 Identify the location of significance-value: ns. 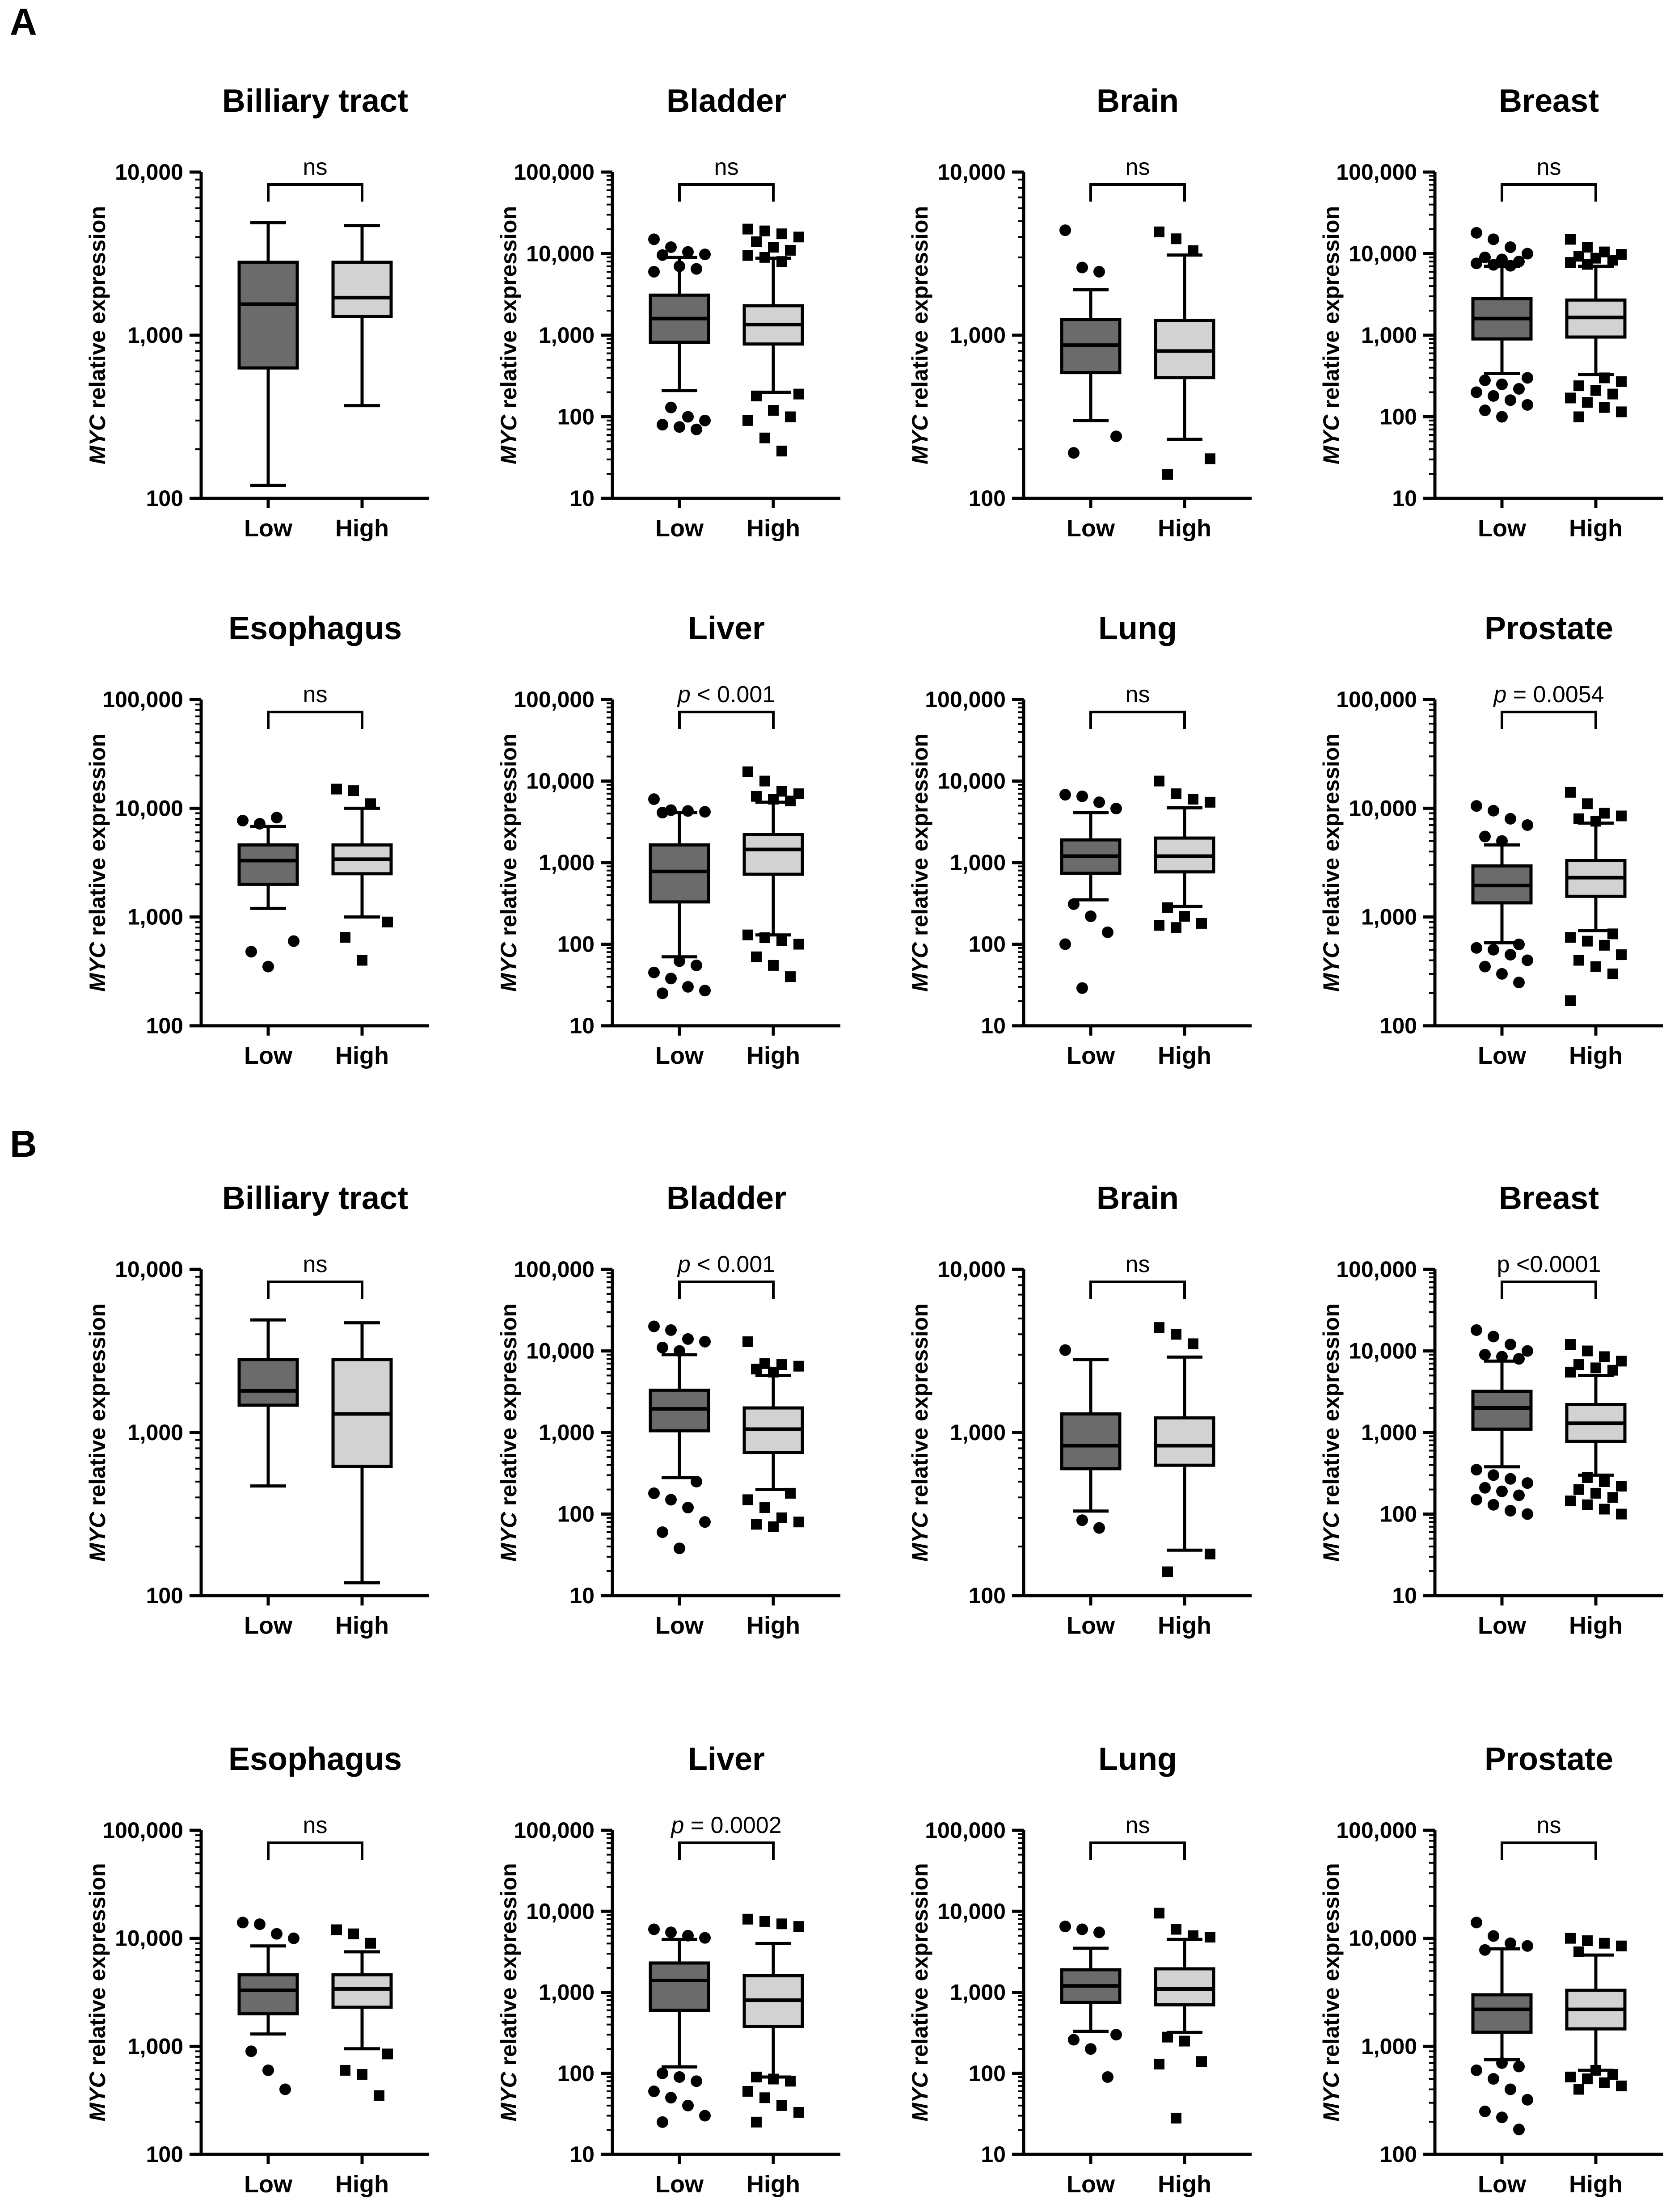
(727, 167).